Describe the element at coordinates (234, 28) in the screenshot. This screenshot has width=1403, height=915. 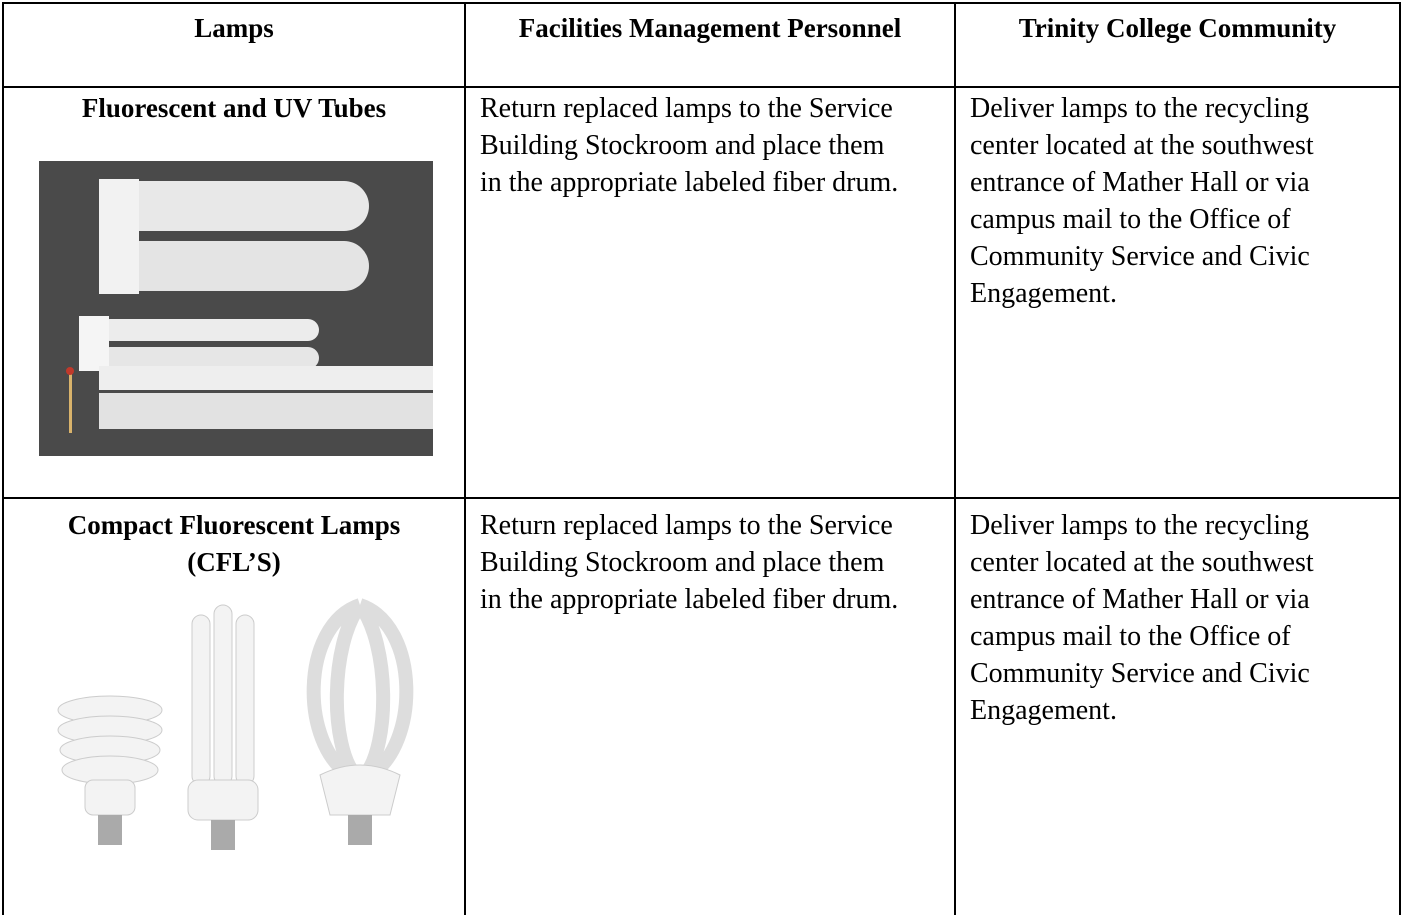
I see `header-cell: Lamps` at that location.